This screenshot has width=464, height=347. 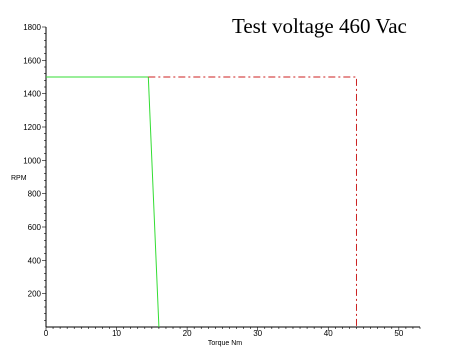 What do you see at coordinates (35, 194) in the screenshot?
I see `y-tick-label: 800` at bounding box center [35, 194].